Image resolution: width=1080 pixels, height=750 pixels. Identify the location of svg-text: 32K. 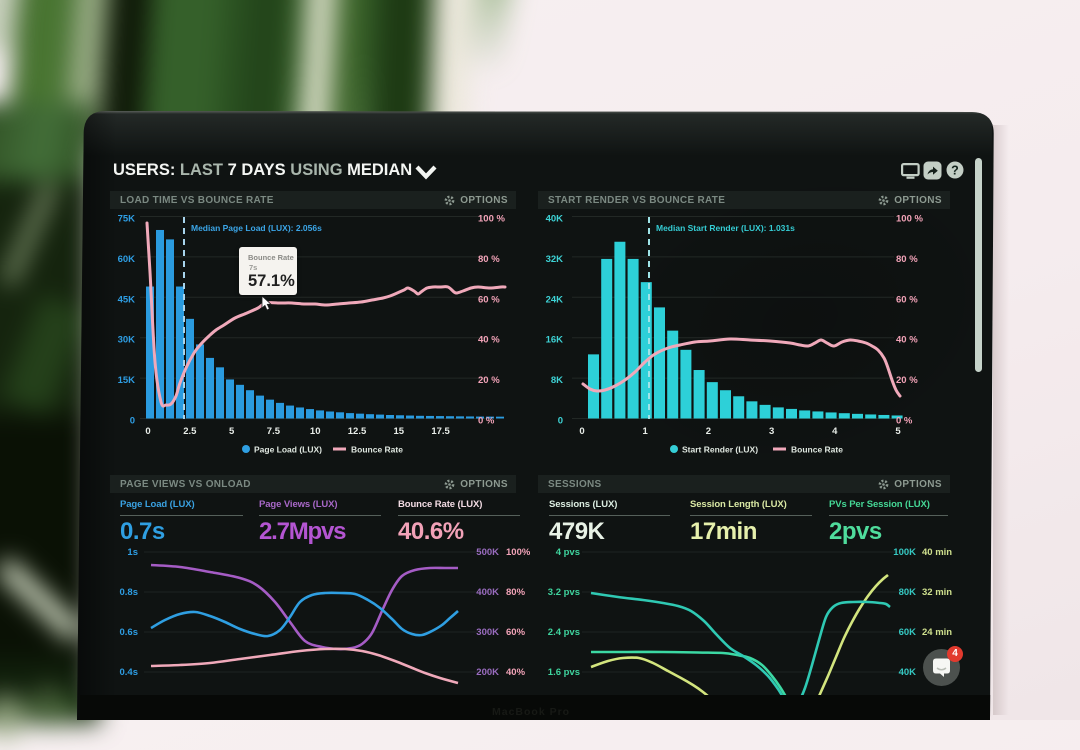
(555, 259).